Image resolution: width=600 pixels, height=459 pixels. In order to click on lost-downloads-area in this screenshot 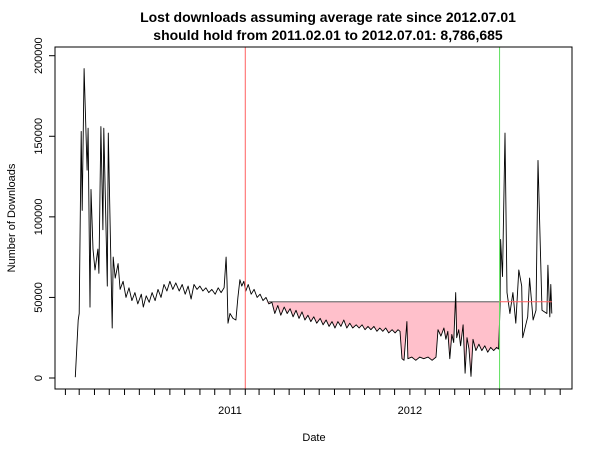, I will do `click(372, 339)`.